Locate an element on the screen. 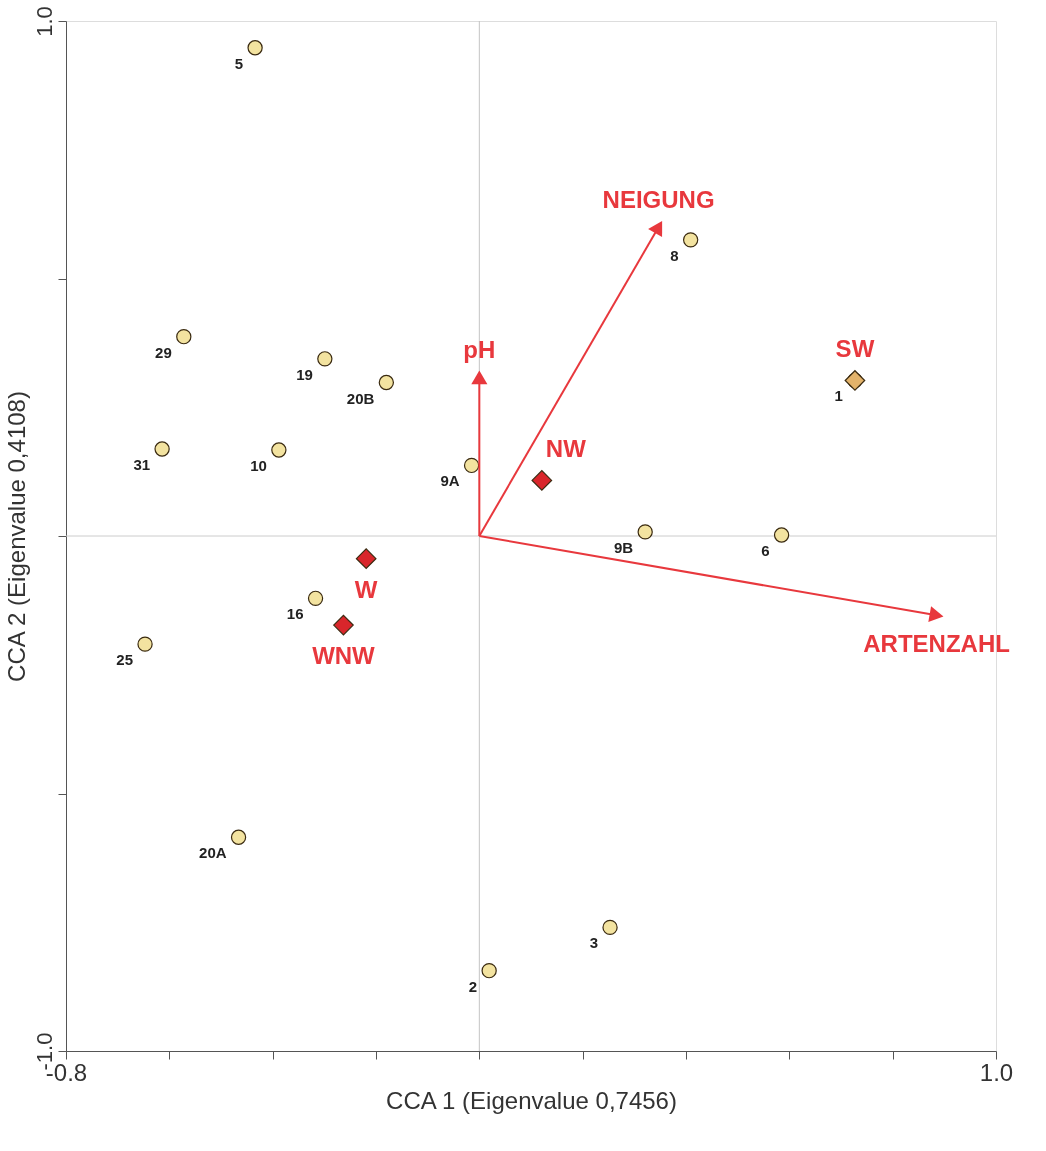 The height and width of the screenshot is (1151, 1046). annotation: 20B is located at coordinates (360, 398).